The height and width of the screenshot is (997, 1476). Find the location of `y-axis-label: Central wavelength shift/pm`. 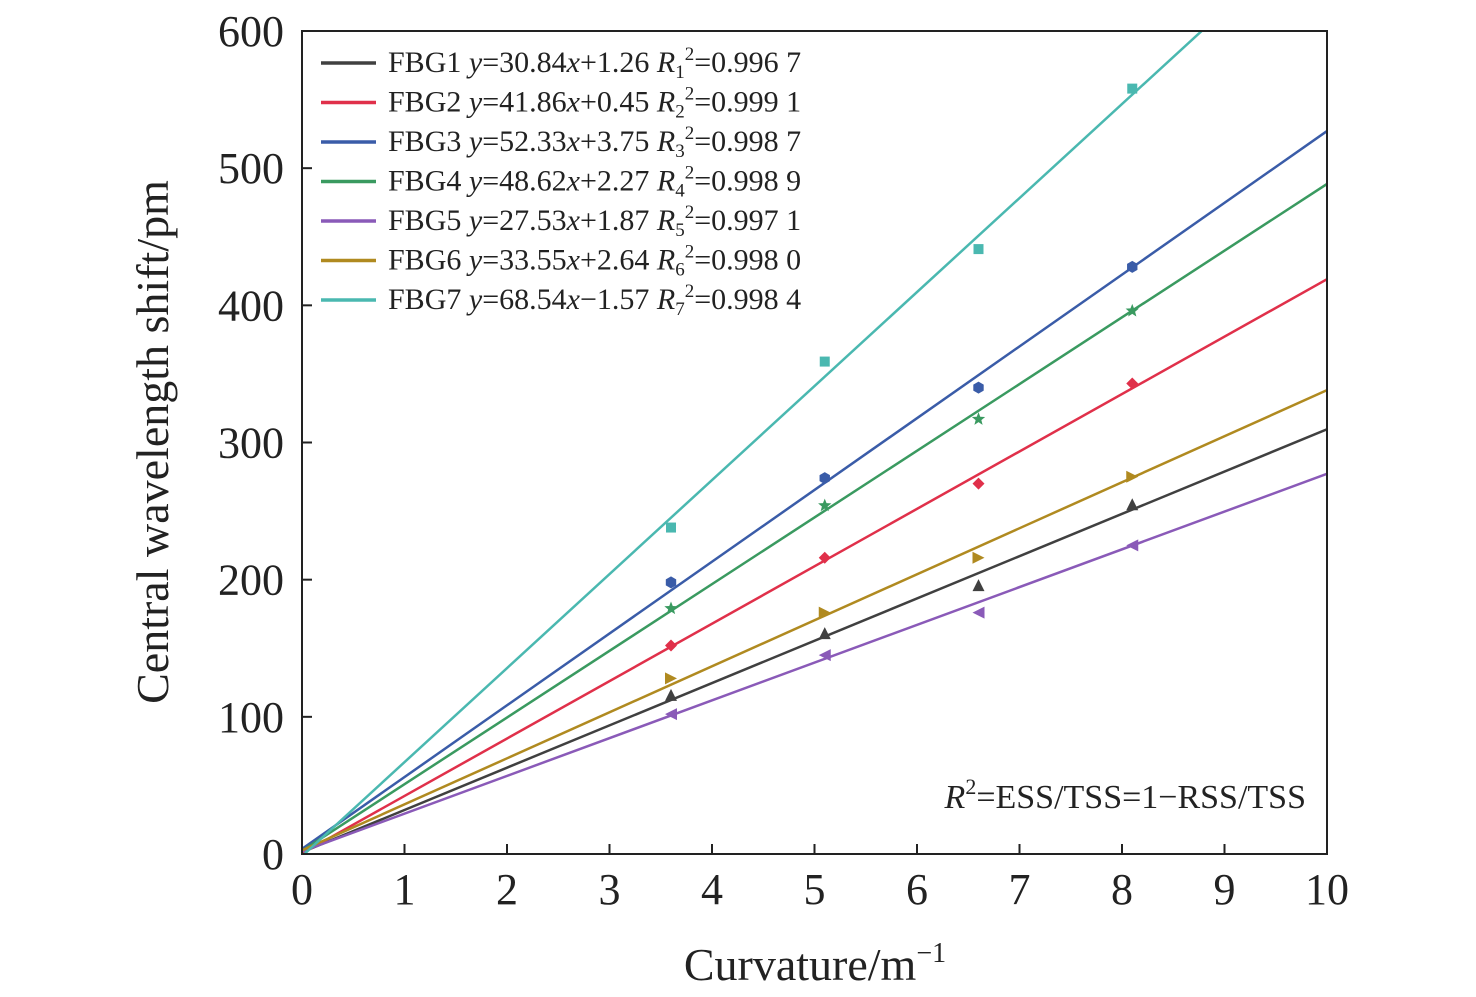

y-axis-label: Central wavelength shift/pm is located at coordinates (152, 442).